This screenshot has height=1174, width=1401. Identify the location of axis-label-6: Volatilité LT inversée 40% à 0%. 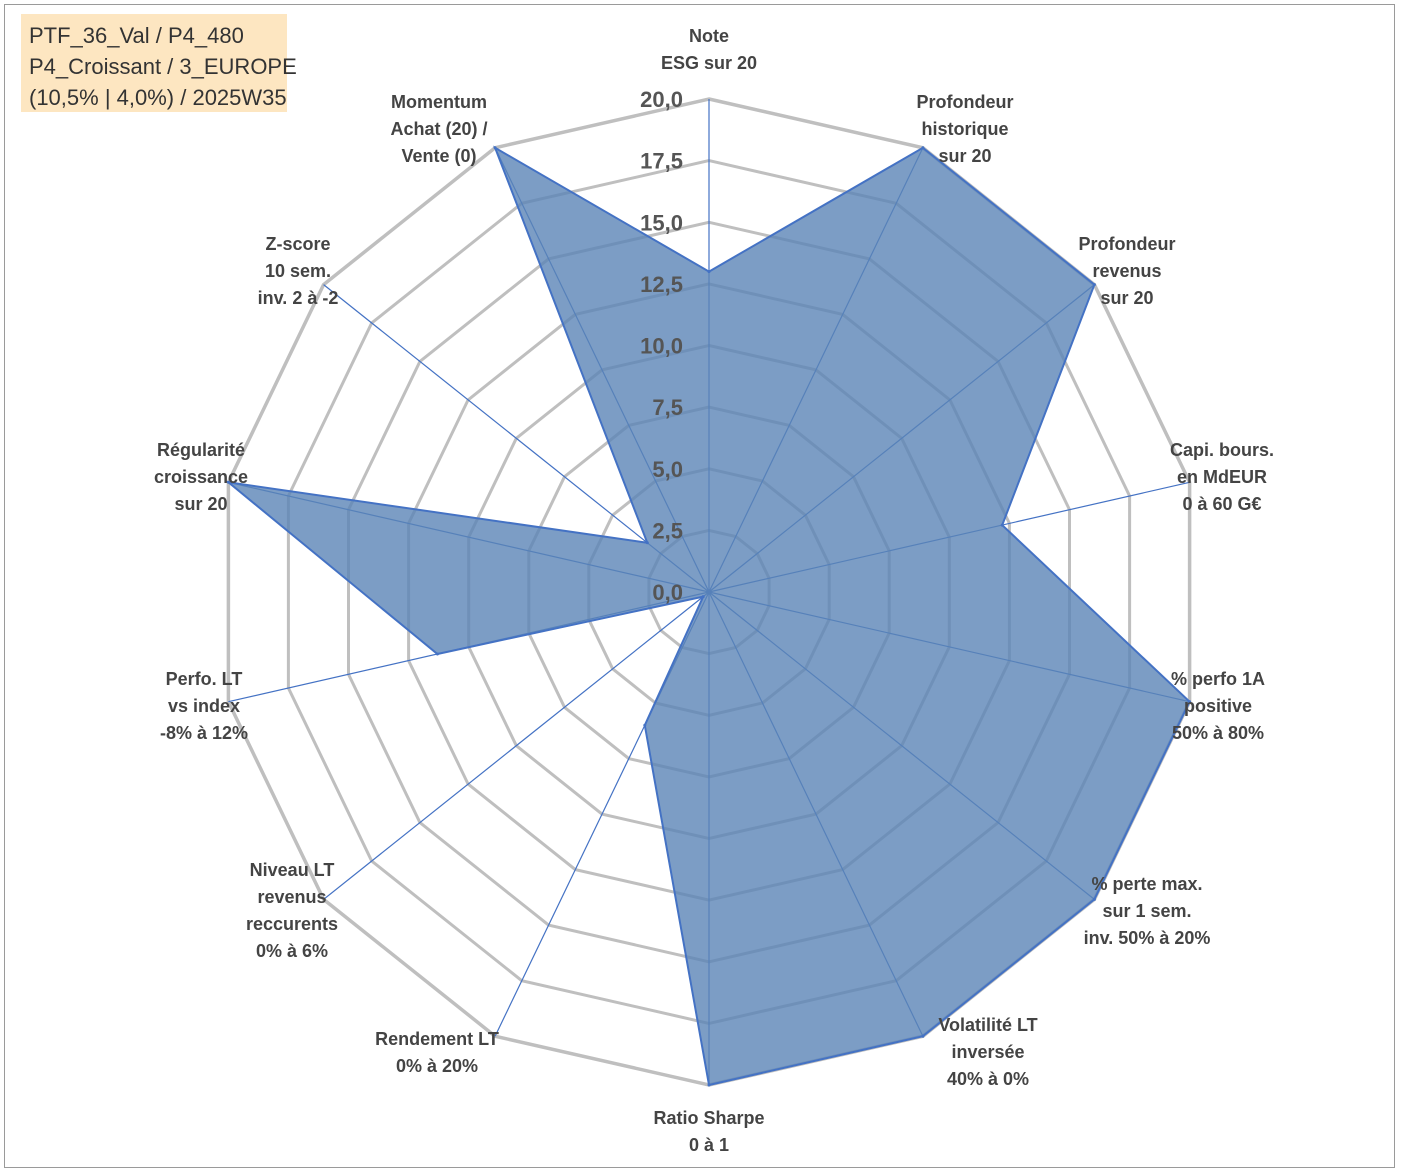
(987, 1052).